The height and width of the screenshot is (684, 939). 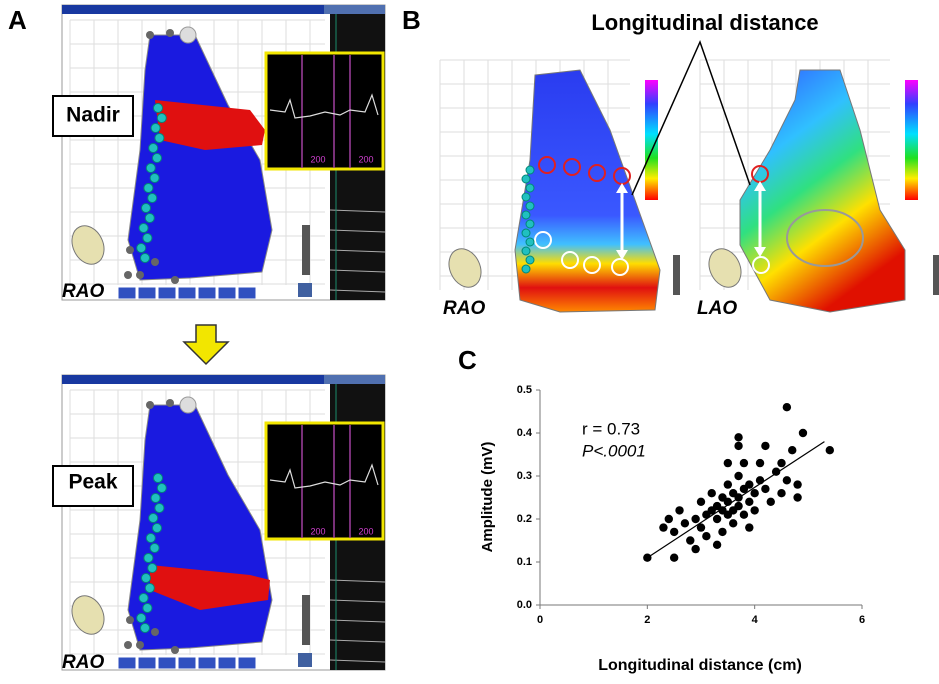 What do you see at coordinates (647, 620) in the screenshot?
I see `x-tick-label: 2` at bounding box center [647, 620].